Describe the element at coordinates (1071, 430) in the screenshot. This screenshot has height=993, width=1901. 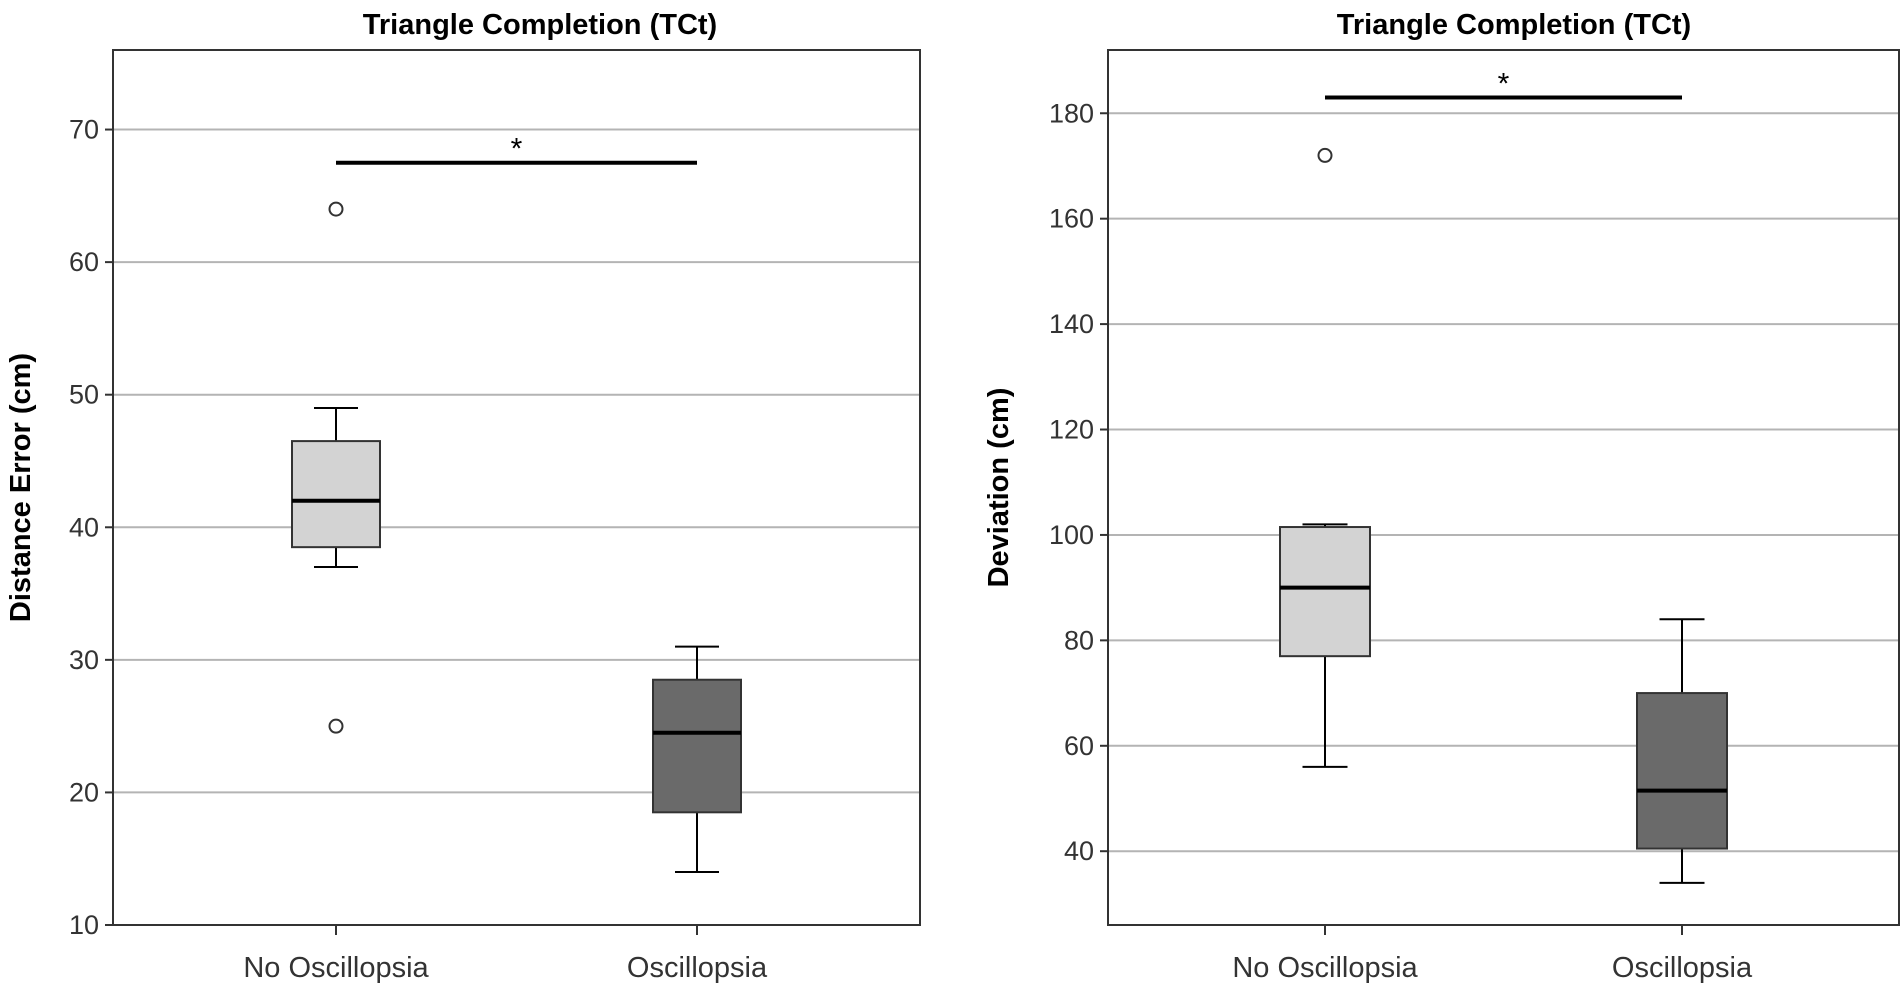
I see `y-tick-label: 120` at that location.